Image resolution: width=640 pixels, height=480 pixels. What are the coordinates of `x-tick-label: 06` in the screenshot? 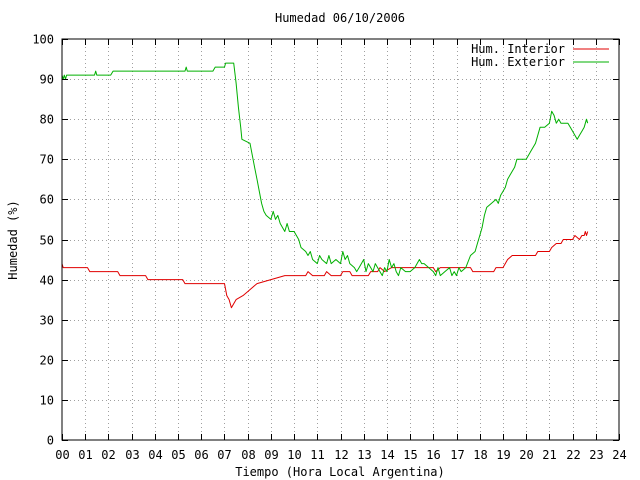 It's located at (201, 455).